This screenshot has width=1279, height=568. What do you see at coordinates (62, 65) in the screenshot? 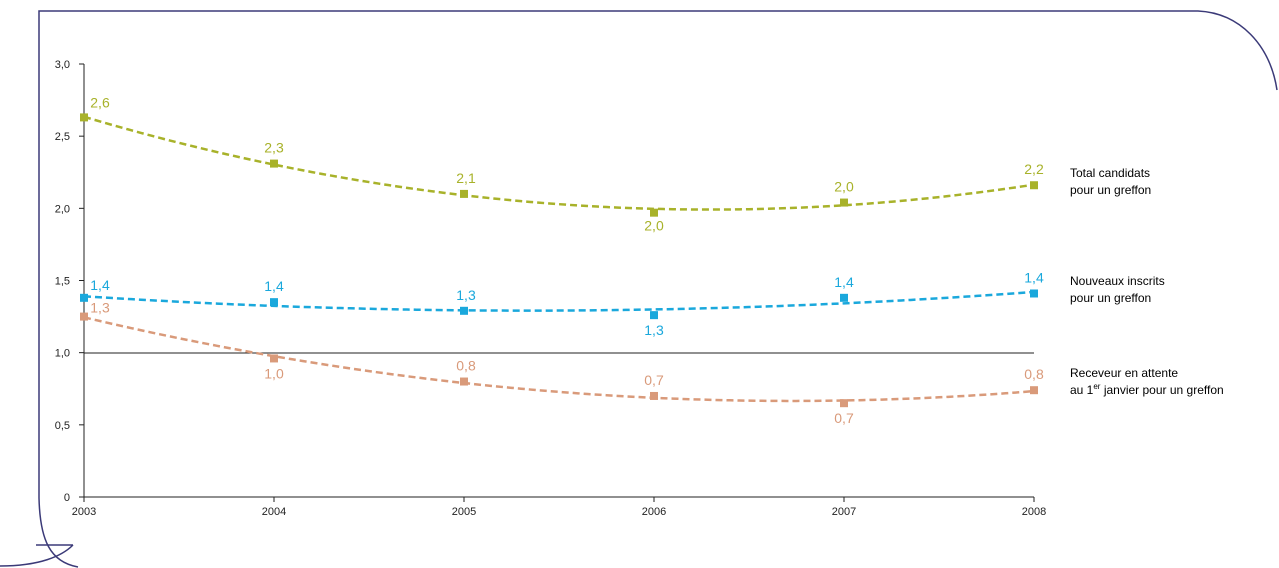
I see `y-tick-label: 3,0` at bounding box center [62, 65].